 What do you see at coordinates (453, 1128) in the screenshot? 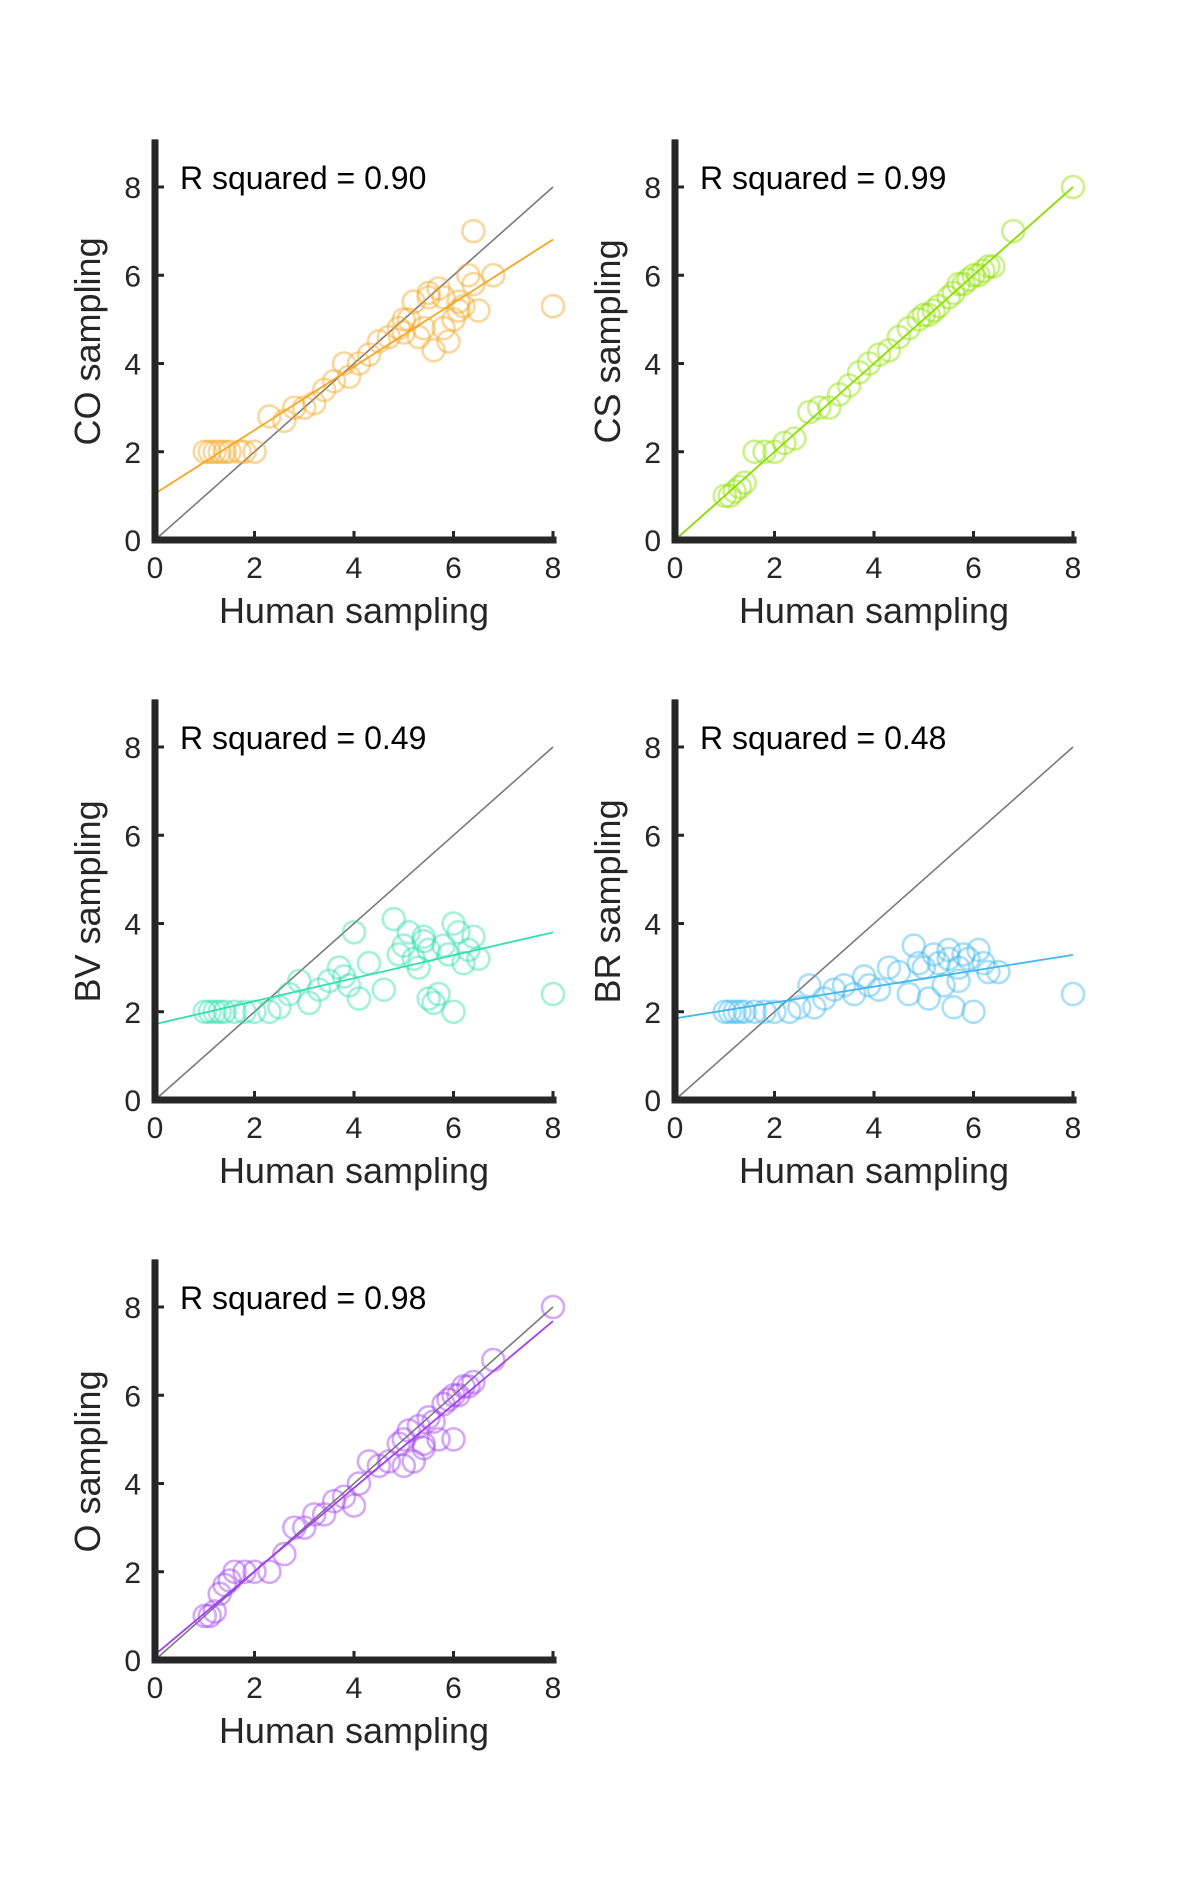
I see `x-tick-label: 6` at bounding box center [453, 1128].